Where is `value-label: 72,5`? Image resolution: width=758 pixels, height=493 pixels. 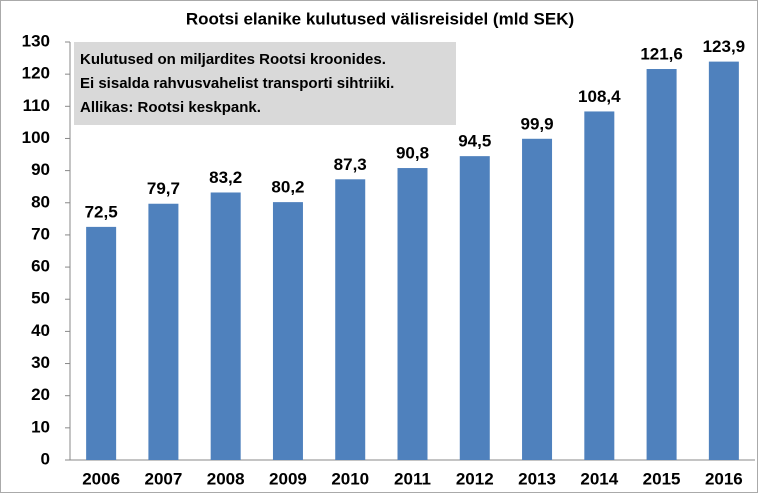
value-label: 72,5 is located at coordinates (101, 211).